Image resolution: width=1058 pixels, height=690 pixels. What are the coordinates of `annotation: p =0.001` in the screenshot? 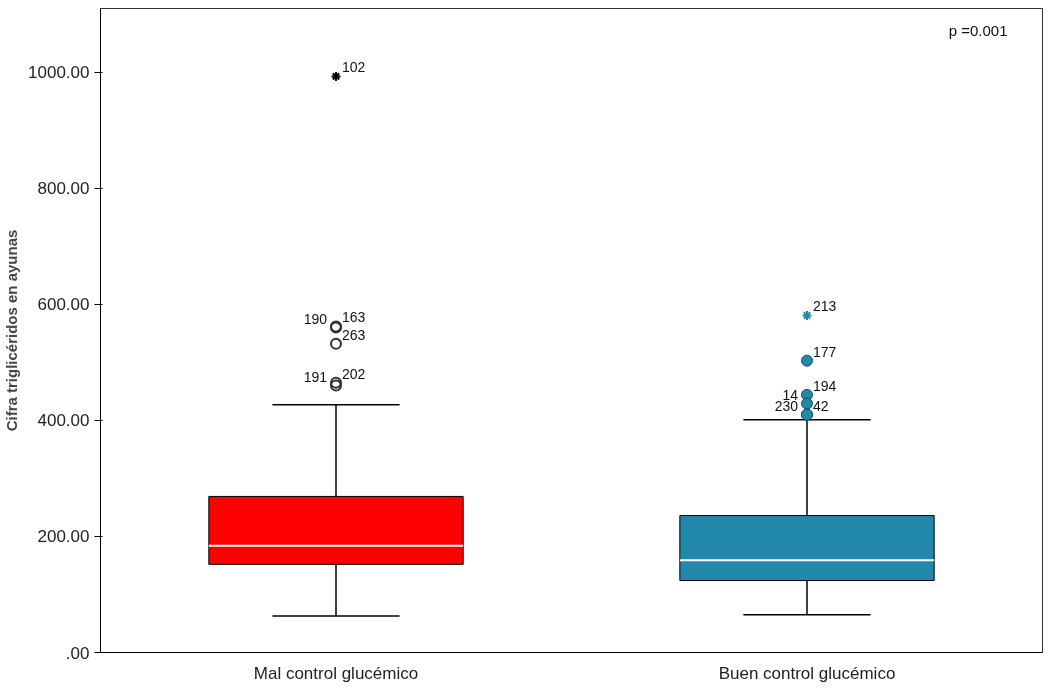 It's located at (978, 30).